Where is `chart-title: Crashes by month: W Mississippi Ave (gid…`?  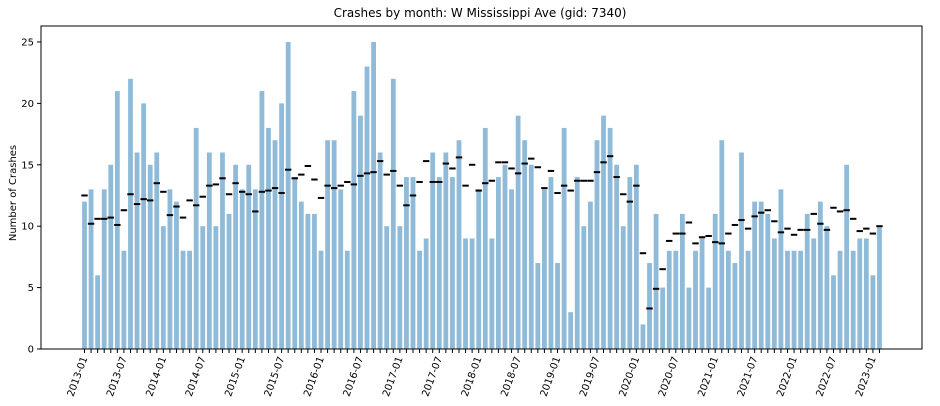 chart-title: Crashes by month: W Mississippi Ave (gid… is located at coordinates (480, 13).